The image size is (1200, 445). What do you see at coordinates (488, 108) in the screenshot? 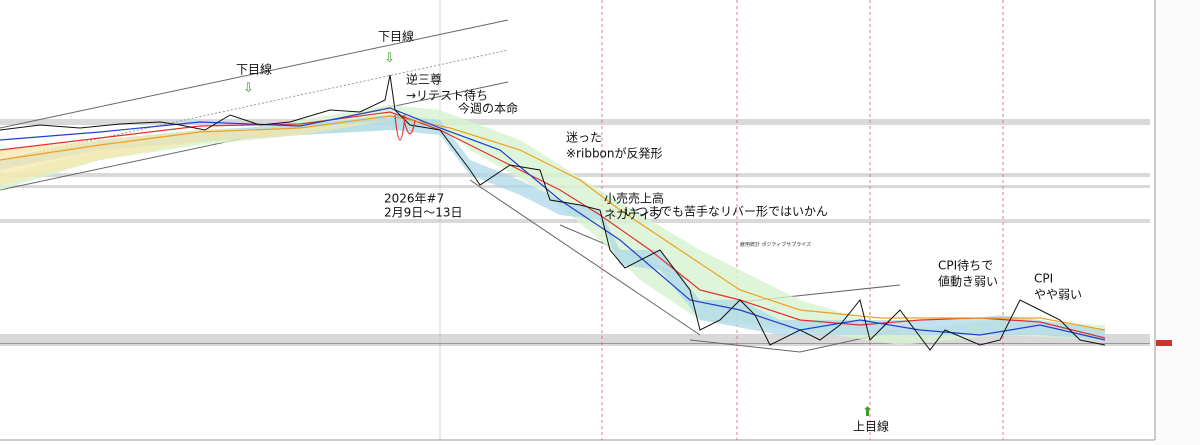
I see `annotation: 今週の本命` at bounding box center [488, 108].